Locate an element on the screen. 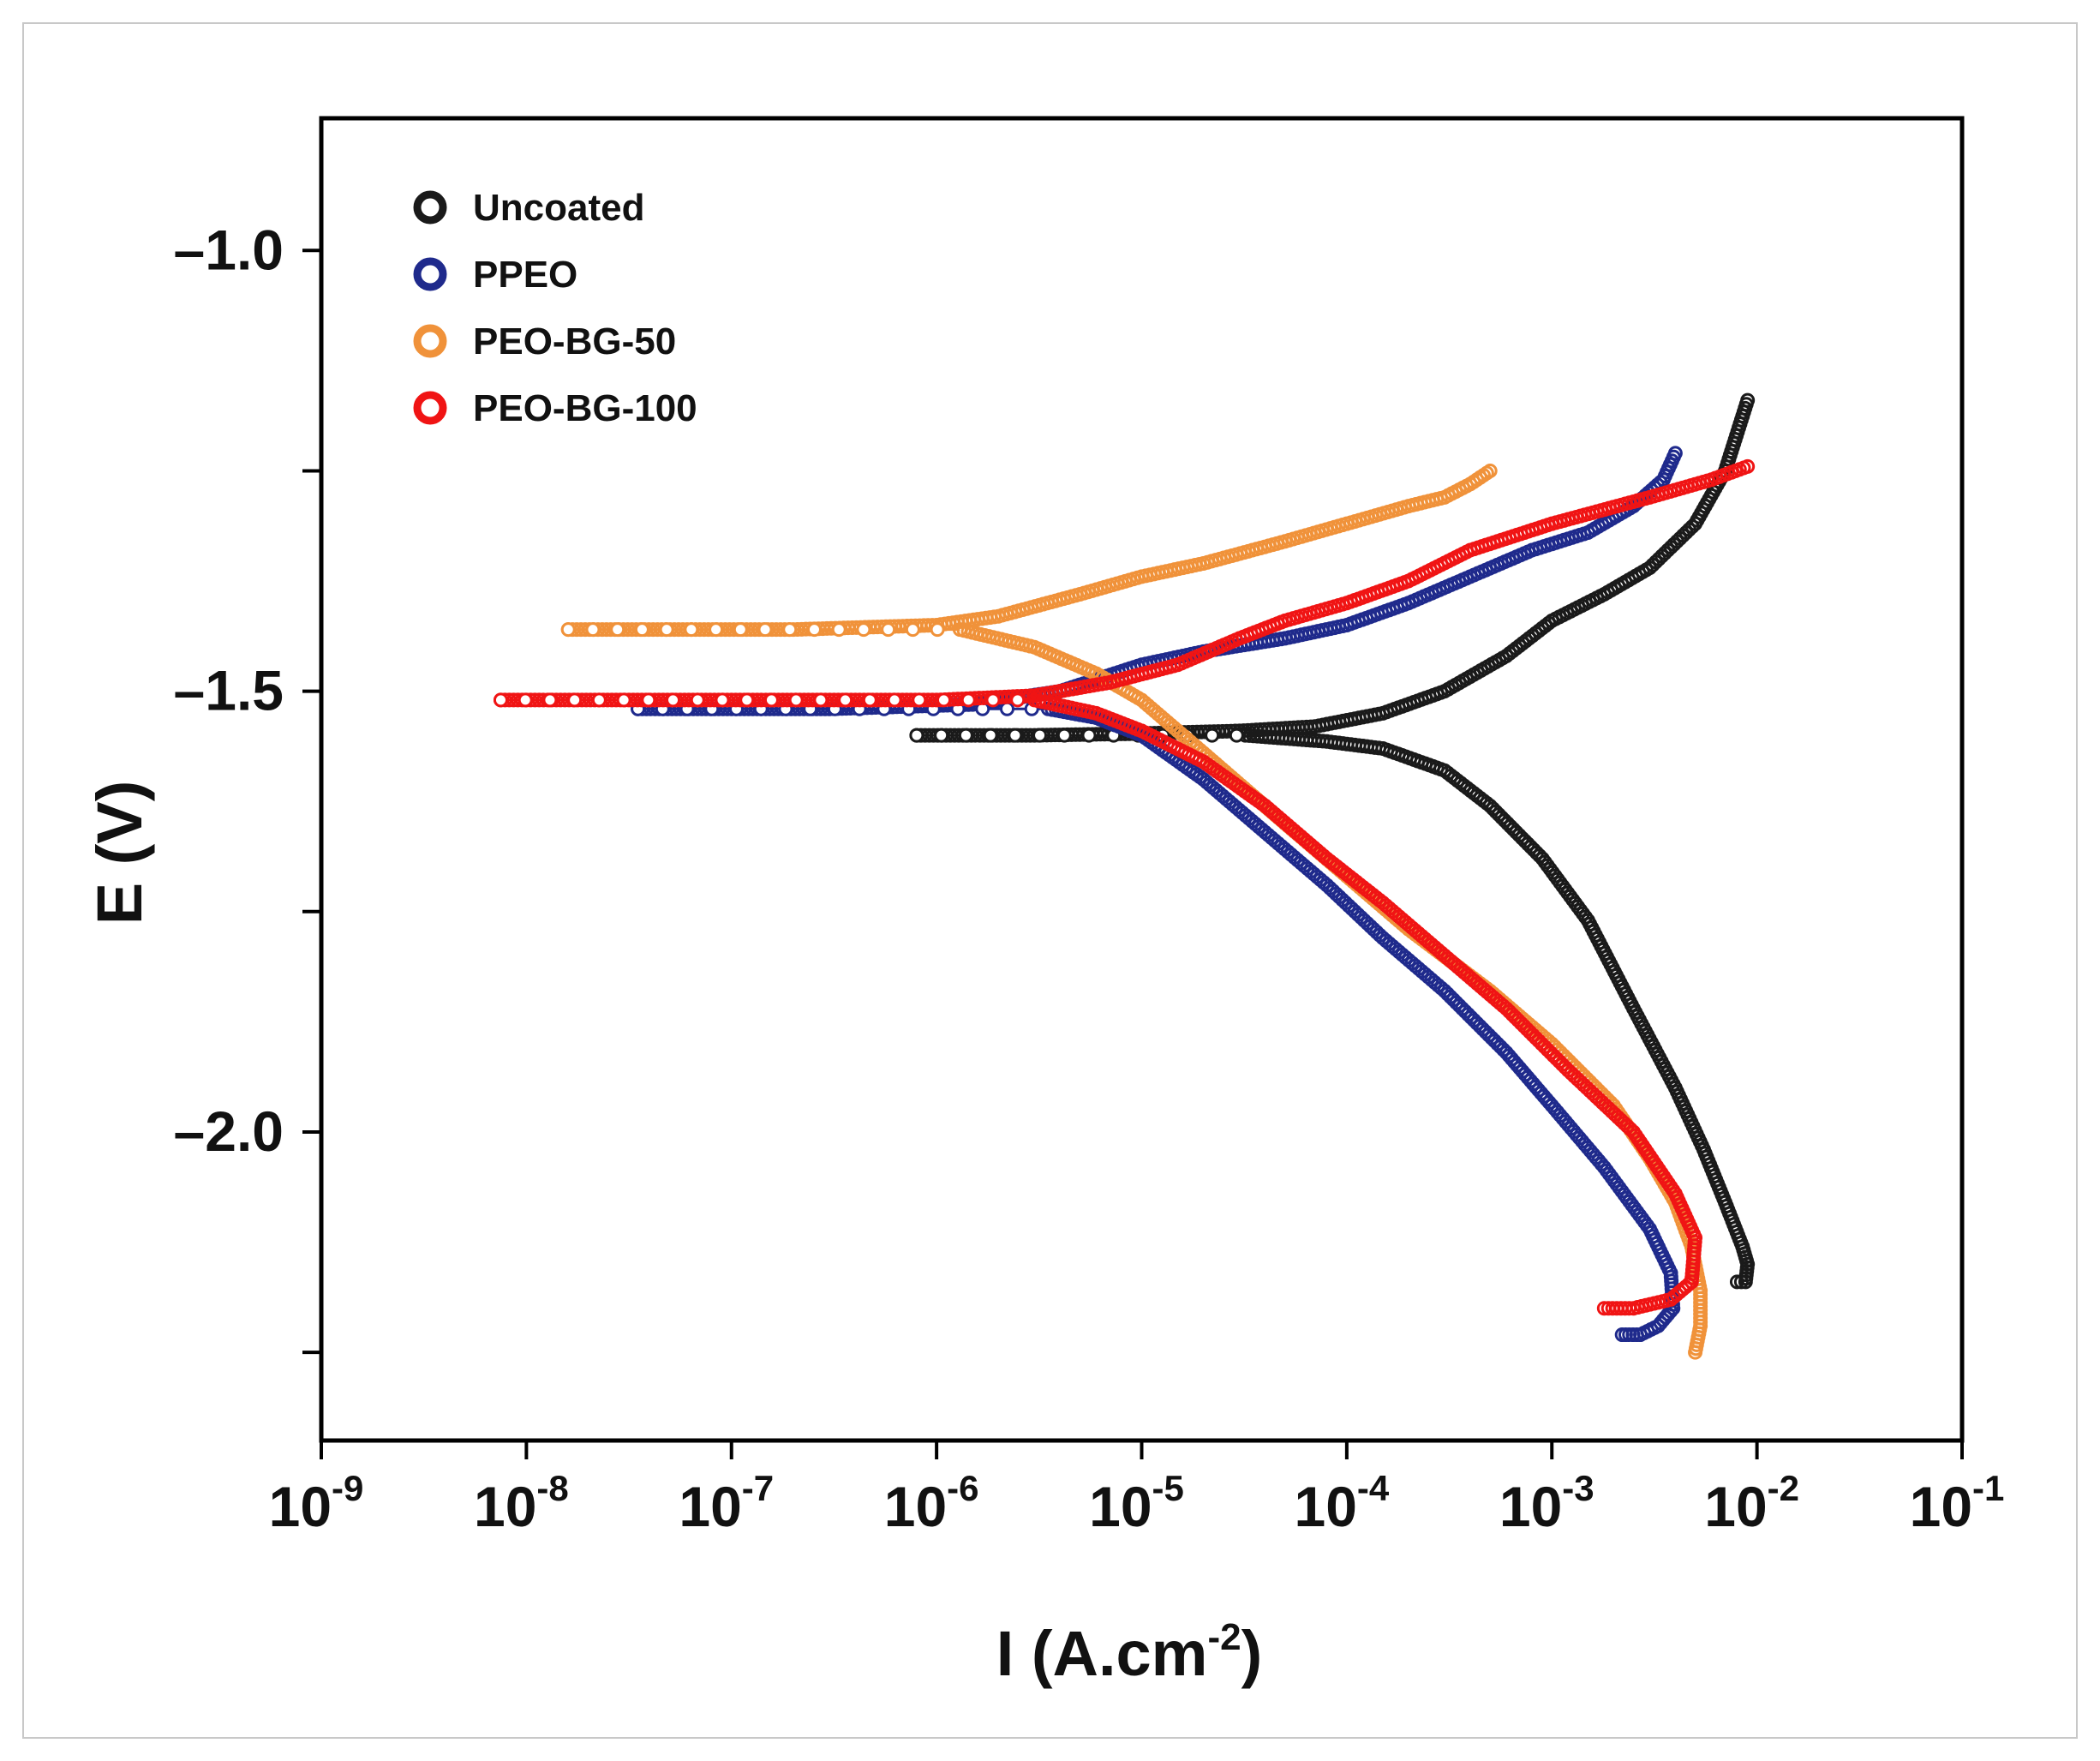 This screenshot has width=2100, height=1761. x-tick-label: 10⁻⁹ is located at coordinates (316, 1503).